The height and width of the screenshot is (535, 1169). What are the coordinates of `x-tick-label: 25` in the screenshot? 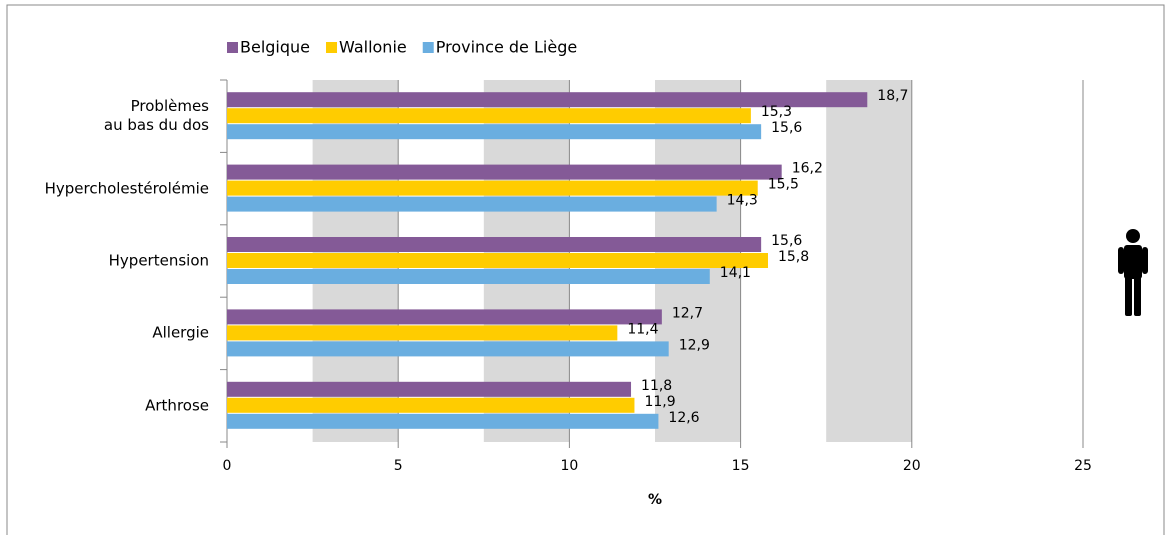 It's located at (1083, 466).